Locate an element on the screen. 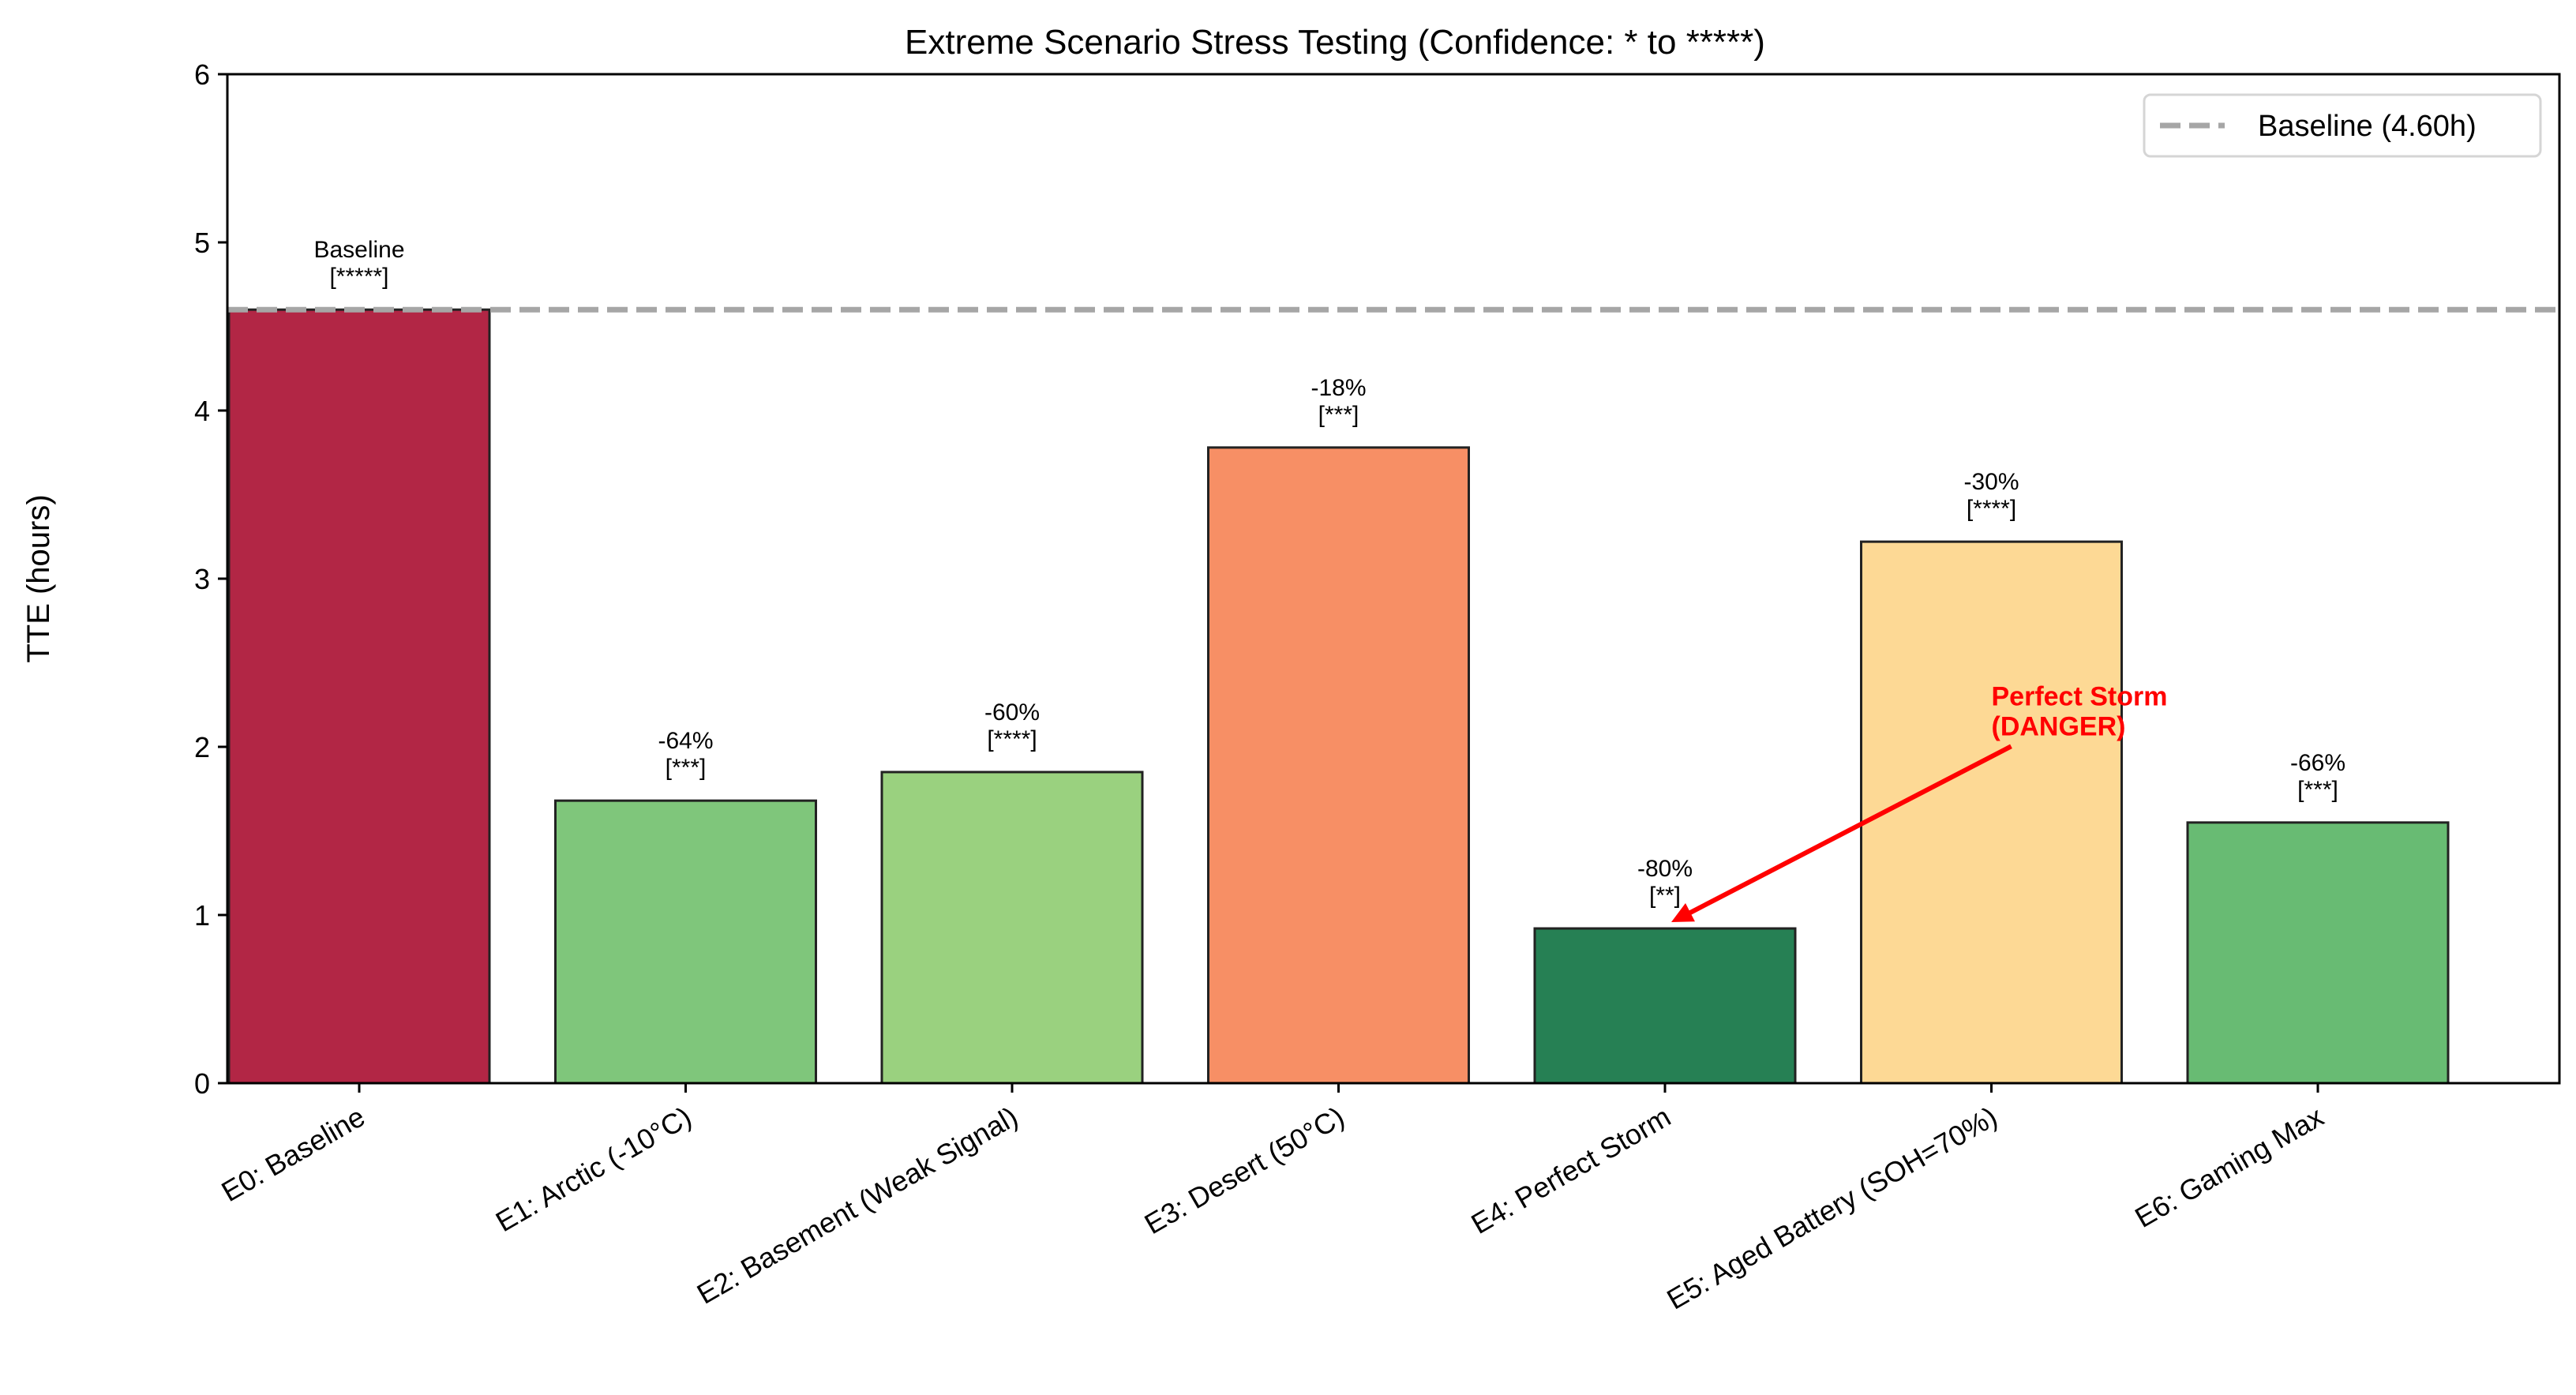  y-tick-label: 4 is located at coordinates (202, 411).